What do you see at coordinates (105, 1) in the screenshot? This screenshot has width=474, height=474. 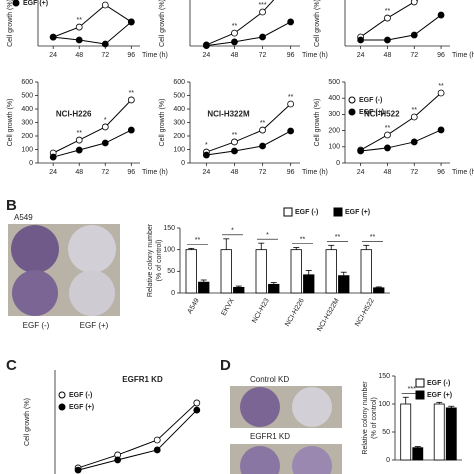 I see `significance: ***` at bounding box center [105, 1].